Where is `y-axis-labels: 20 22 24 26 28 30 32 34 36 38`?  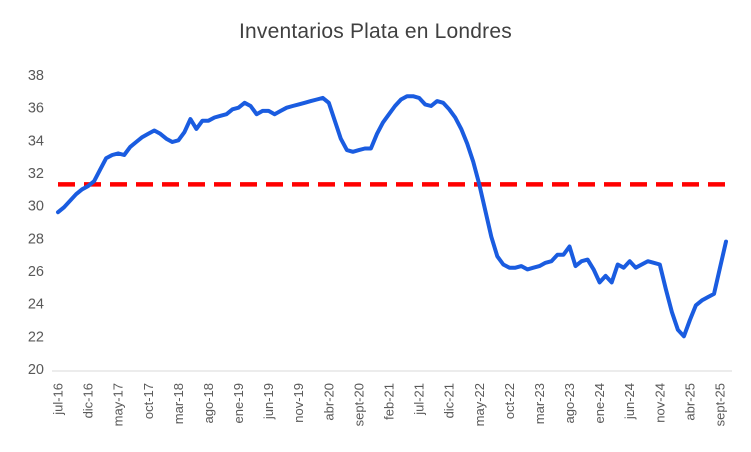
y-axis-labels: 20 22 24 26 28 30 32 34 36 38 is located at coordinates (36, 223).